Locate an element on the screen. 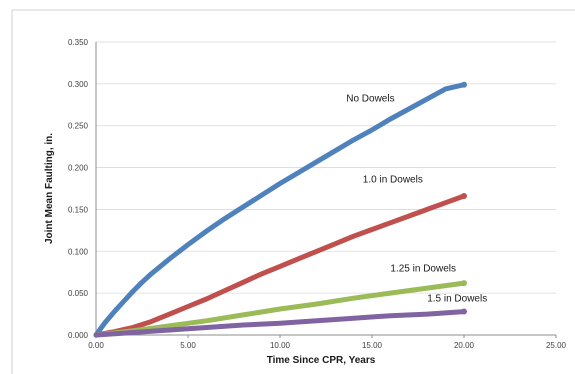  series-end-point-1-5-in-dowels is located at coordinates (464, 311).